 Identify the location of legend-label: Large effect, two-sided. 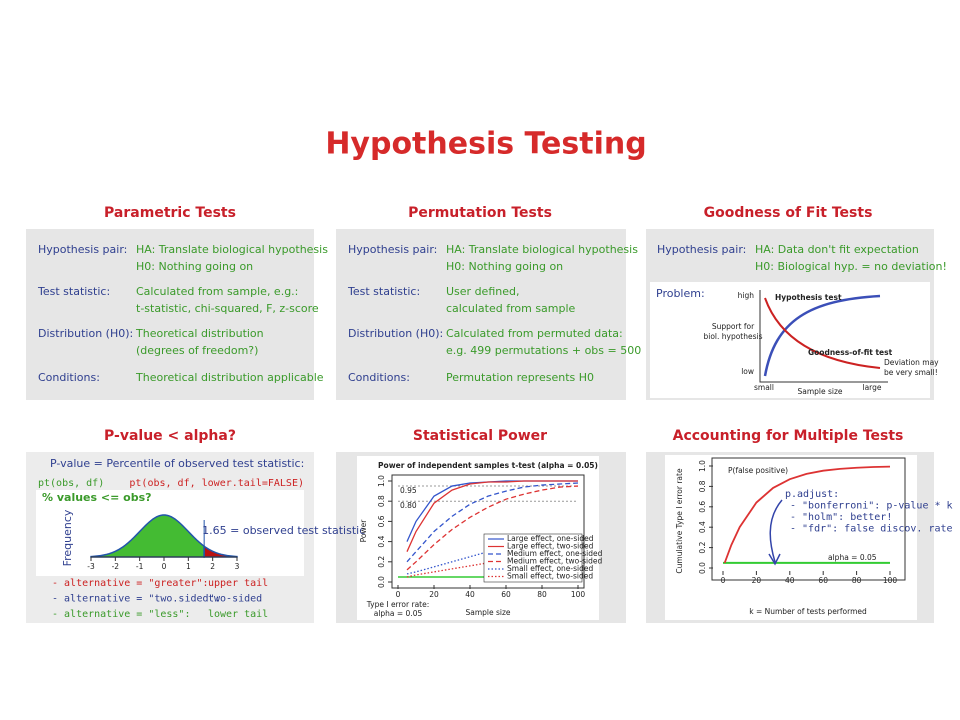
(550, 546).